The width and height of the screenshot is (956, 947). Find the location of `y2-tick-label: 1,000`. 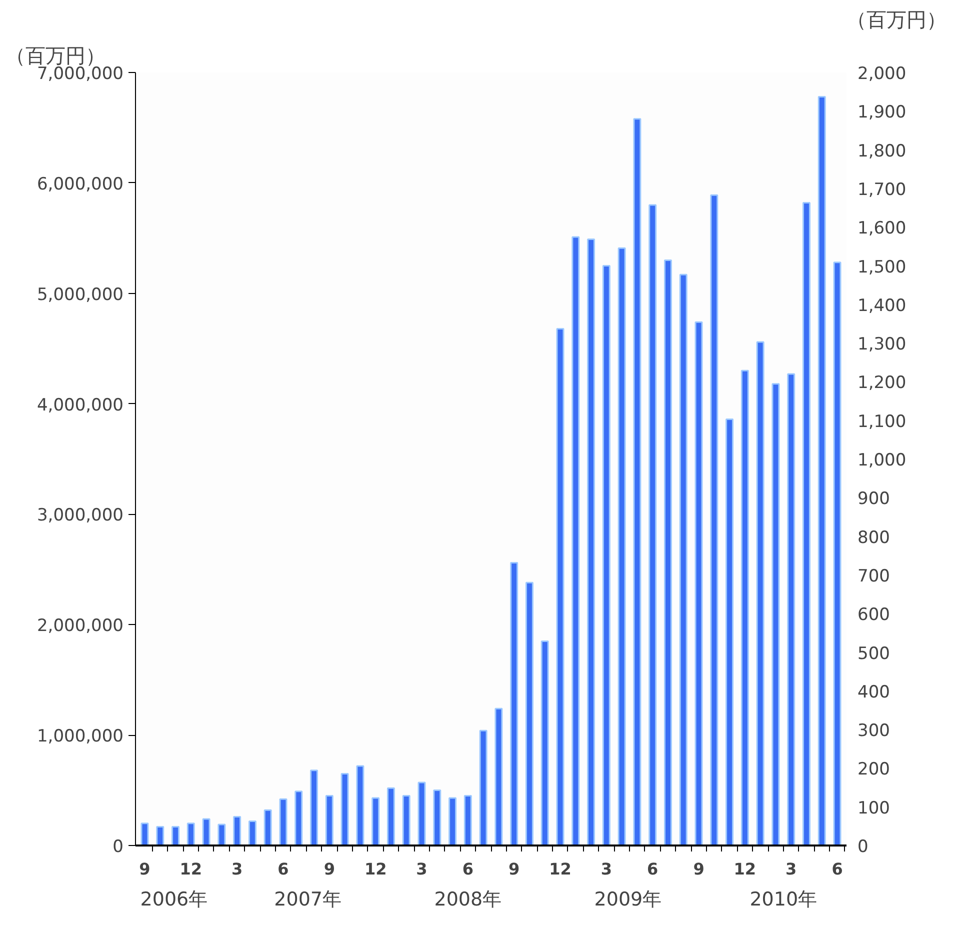

y2-tick-label: 1,000 is located at coordinates (882, 460).